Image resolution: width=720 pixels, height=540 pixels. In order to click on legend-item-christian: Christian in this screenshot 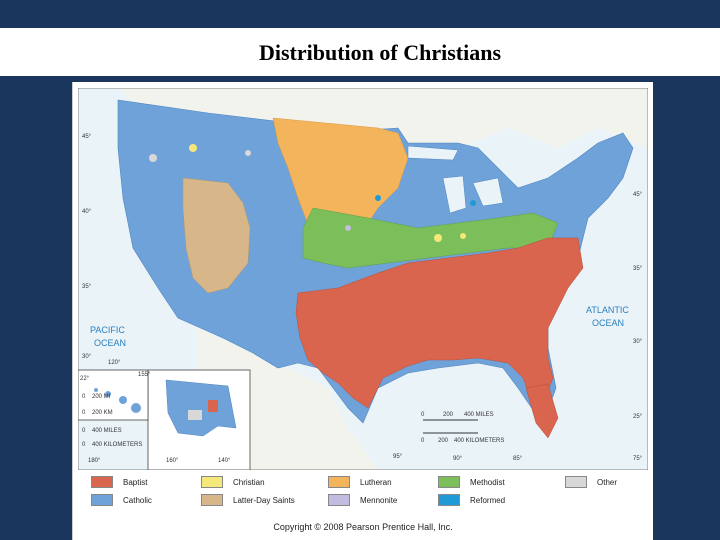, I will do `click(233, 482)`.